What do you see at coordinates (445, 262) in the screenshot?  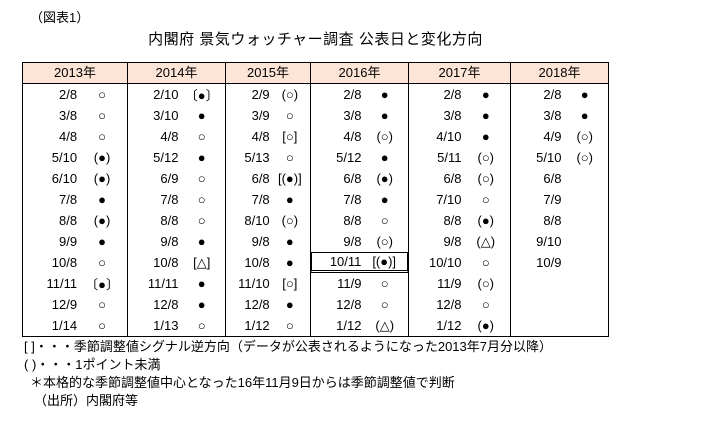 I see `publication-date: 10/10` at bounding box center [445, 262].